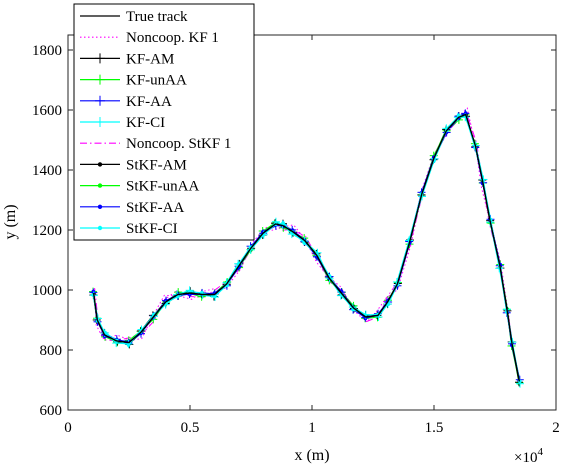 This screenshot has height=468, width=562. What do you see at coordinates (163, 187) in the screenshot?
I see `legend-label: StKF-unAA` at bounding box center [163, 187].